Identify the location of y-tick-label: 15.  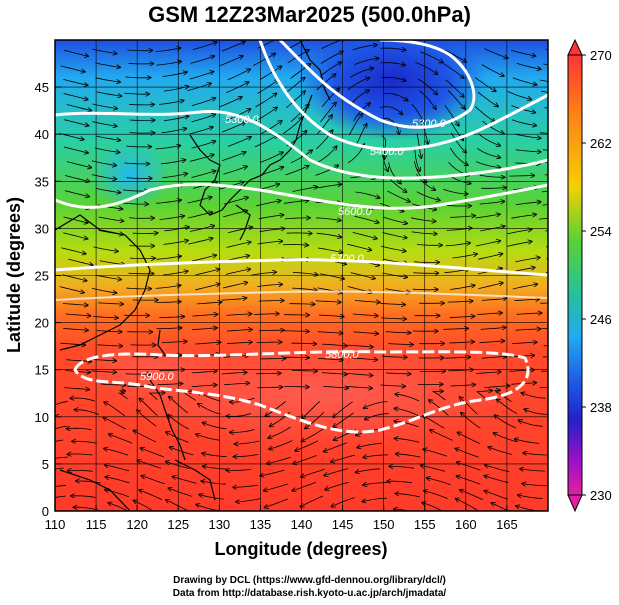
(42, 370).